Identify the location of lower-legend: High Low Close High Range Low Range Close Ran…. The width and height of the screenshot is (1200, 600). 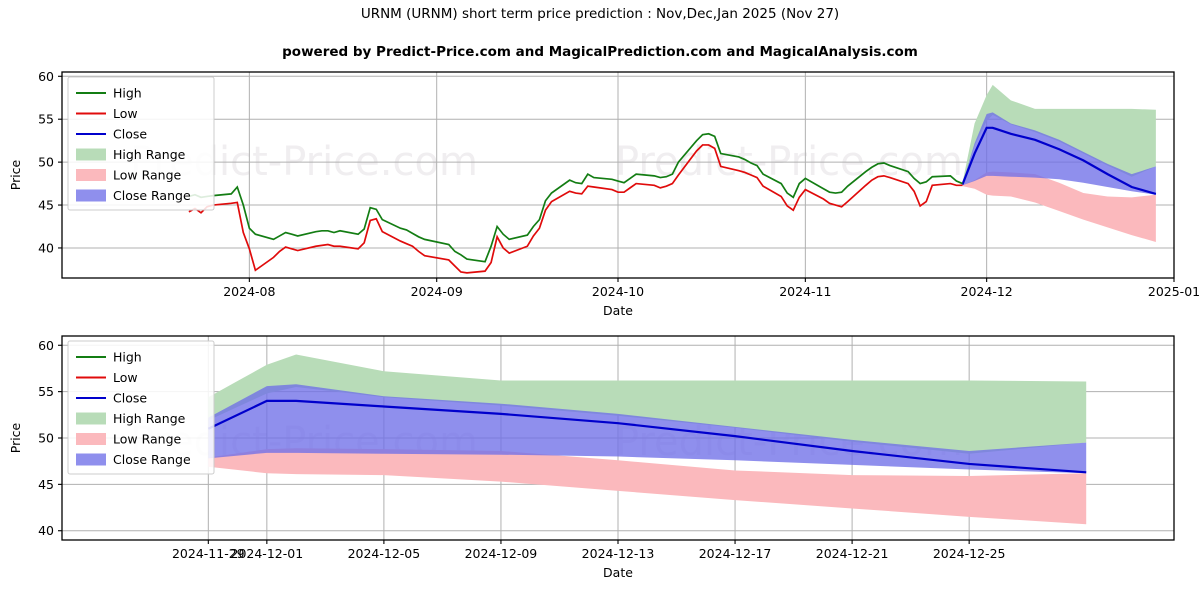
(141, 407).